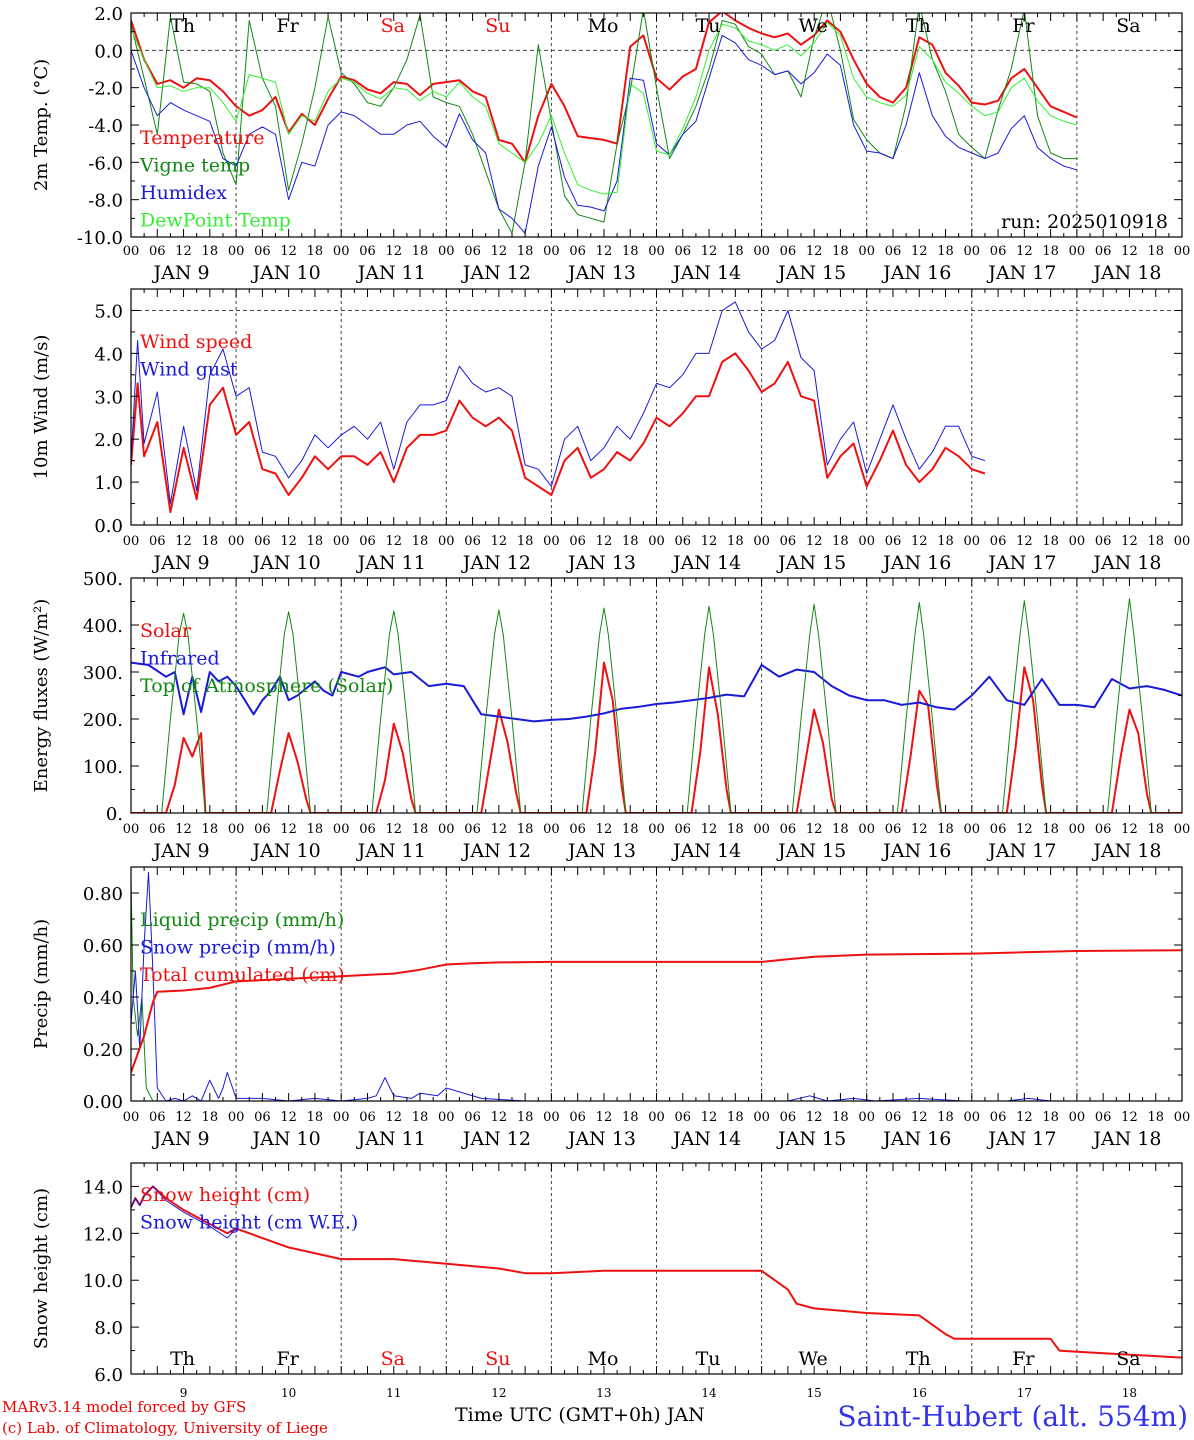  I want to click on y-tick-label: 2.0, so click(108, 14).